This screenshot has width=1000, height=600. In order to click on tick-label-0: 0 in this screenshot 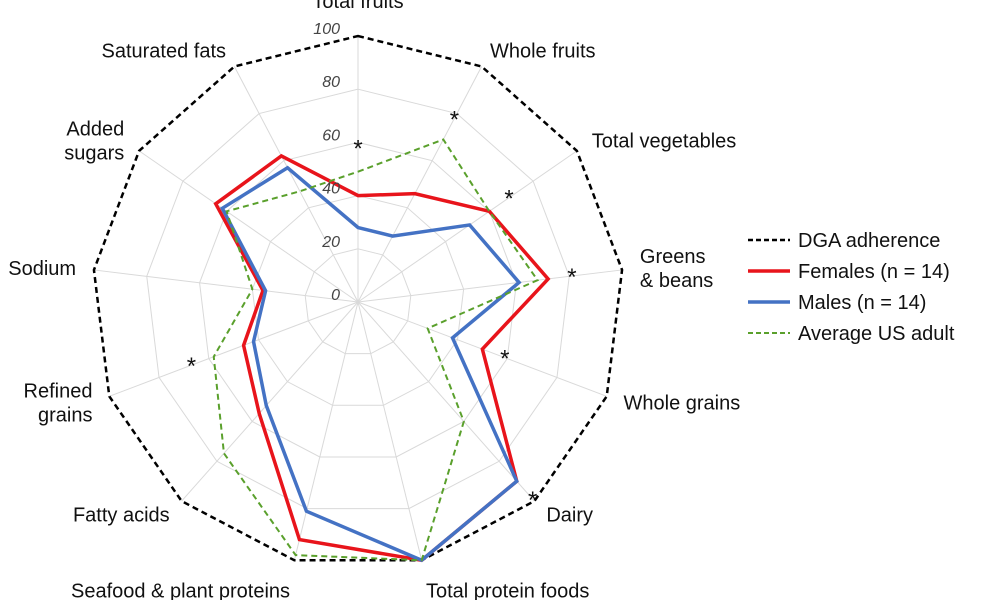, I will do `click(335, 295)`.